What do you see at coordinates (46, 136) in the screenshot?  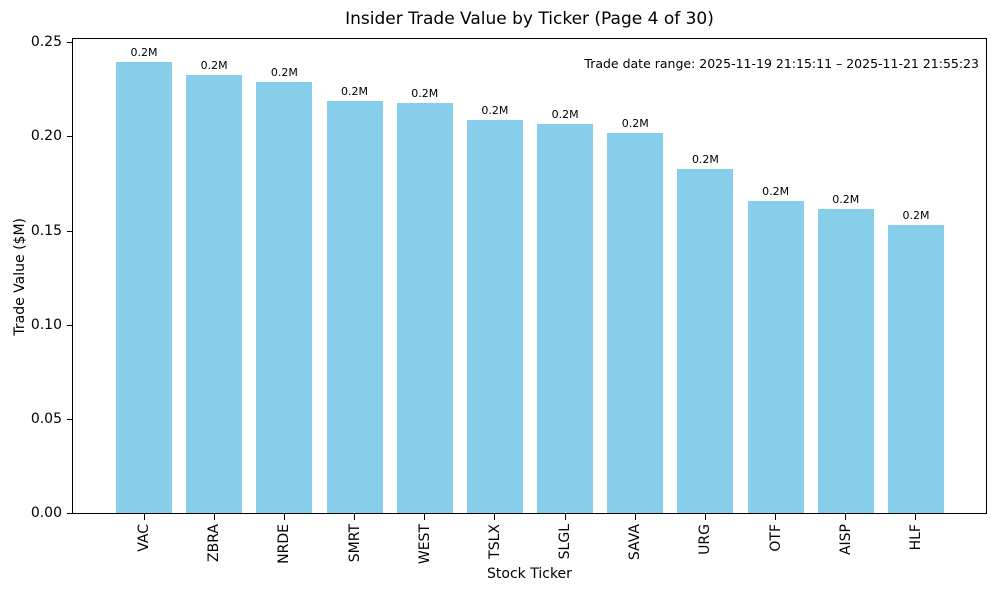 I see `y-tick-label: 0.20` at bounding box center [46, 136].